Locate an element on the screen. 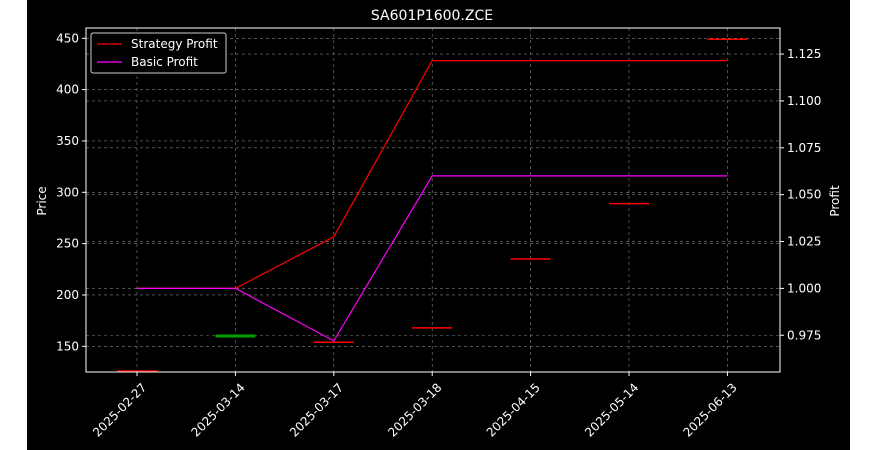  legend-label-strategy-profit: Strategy Profit is located at coordinates (174, 44).